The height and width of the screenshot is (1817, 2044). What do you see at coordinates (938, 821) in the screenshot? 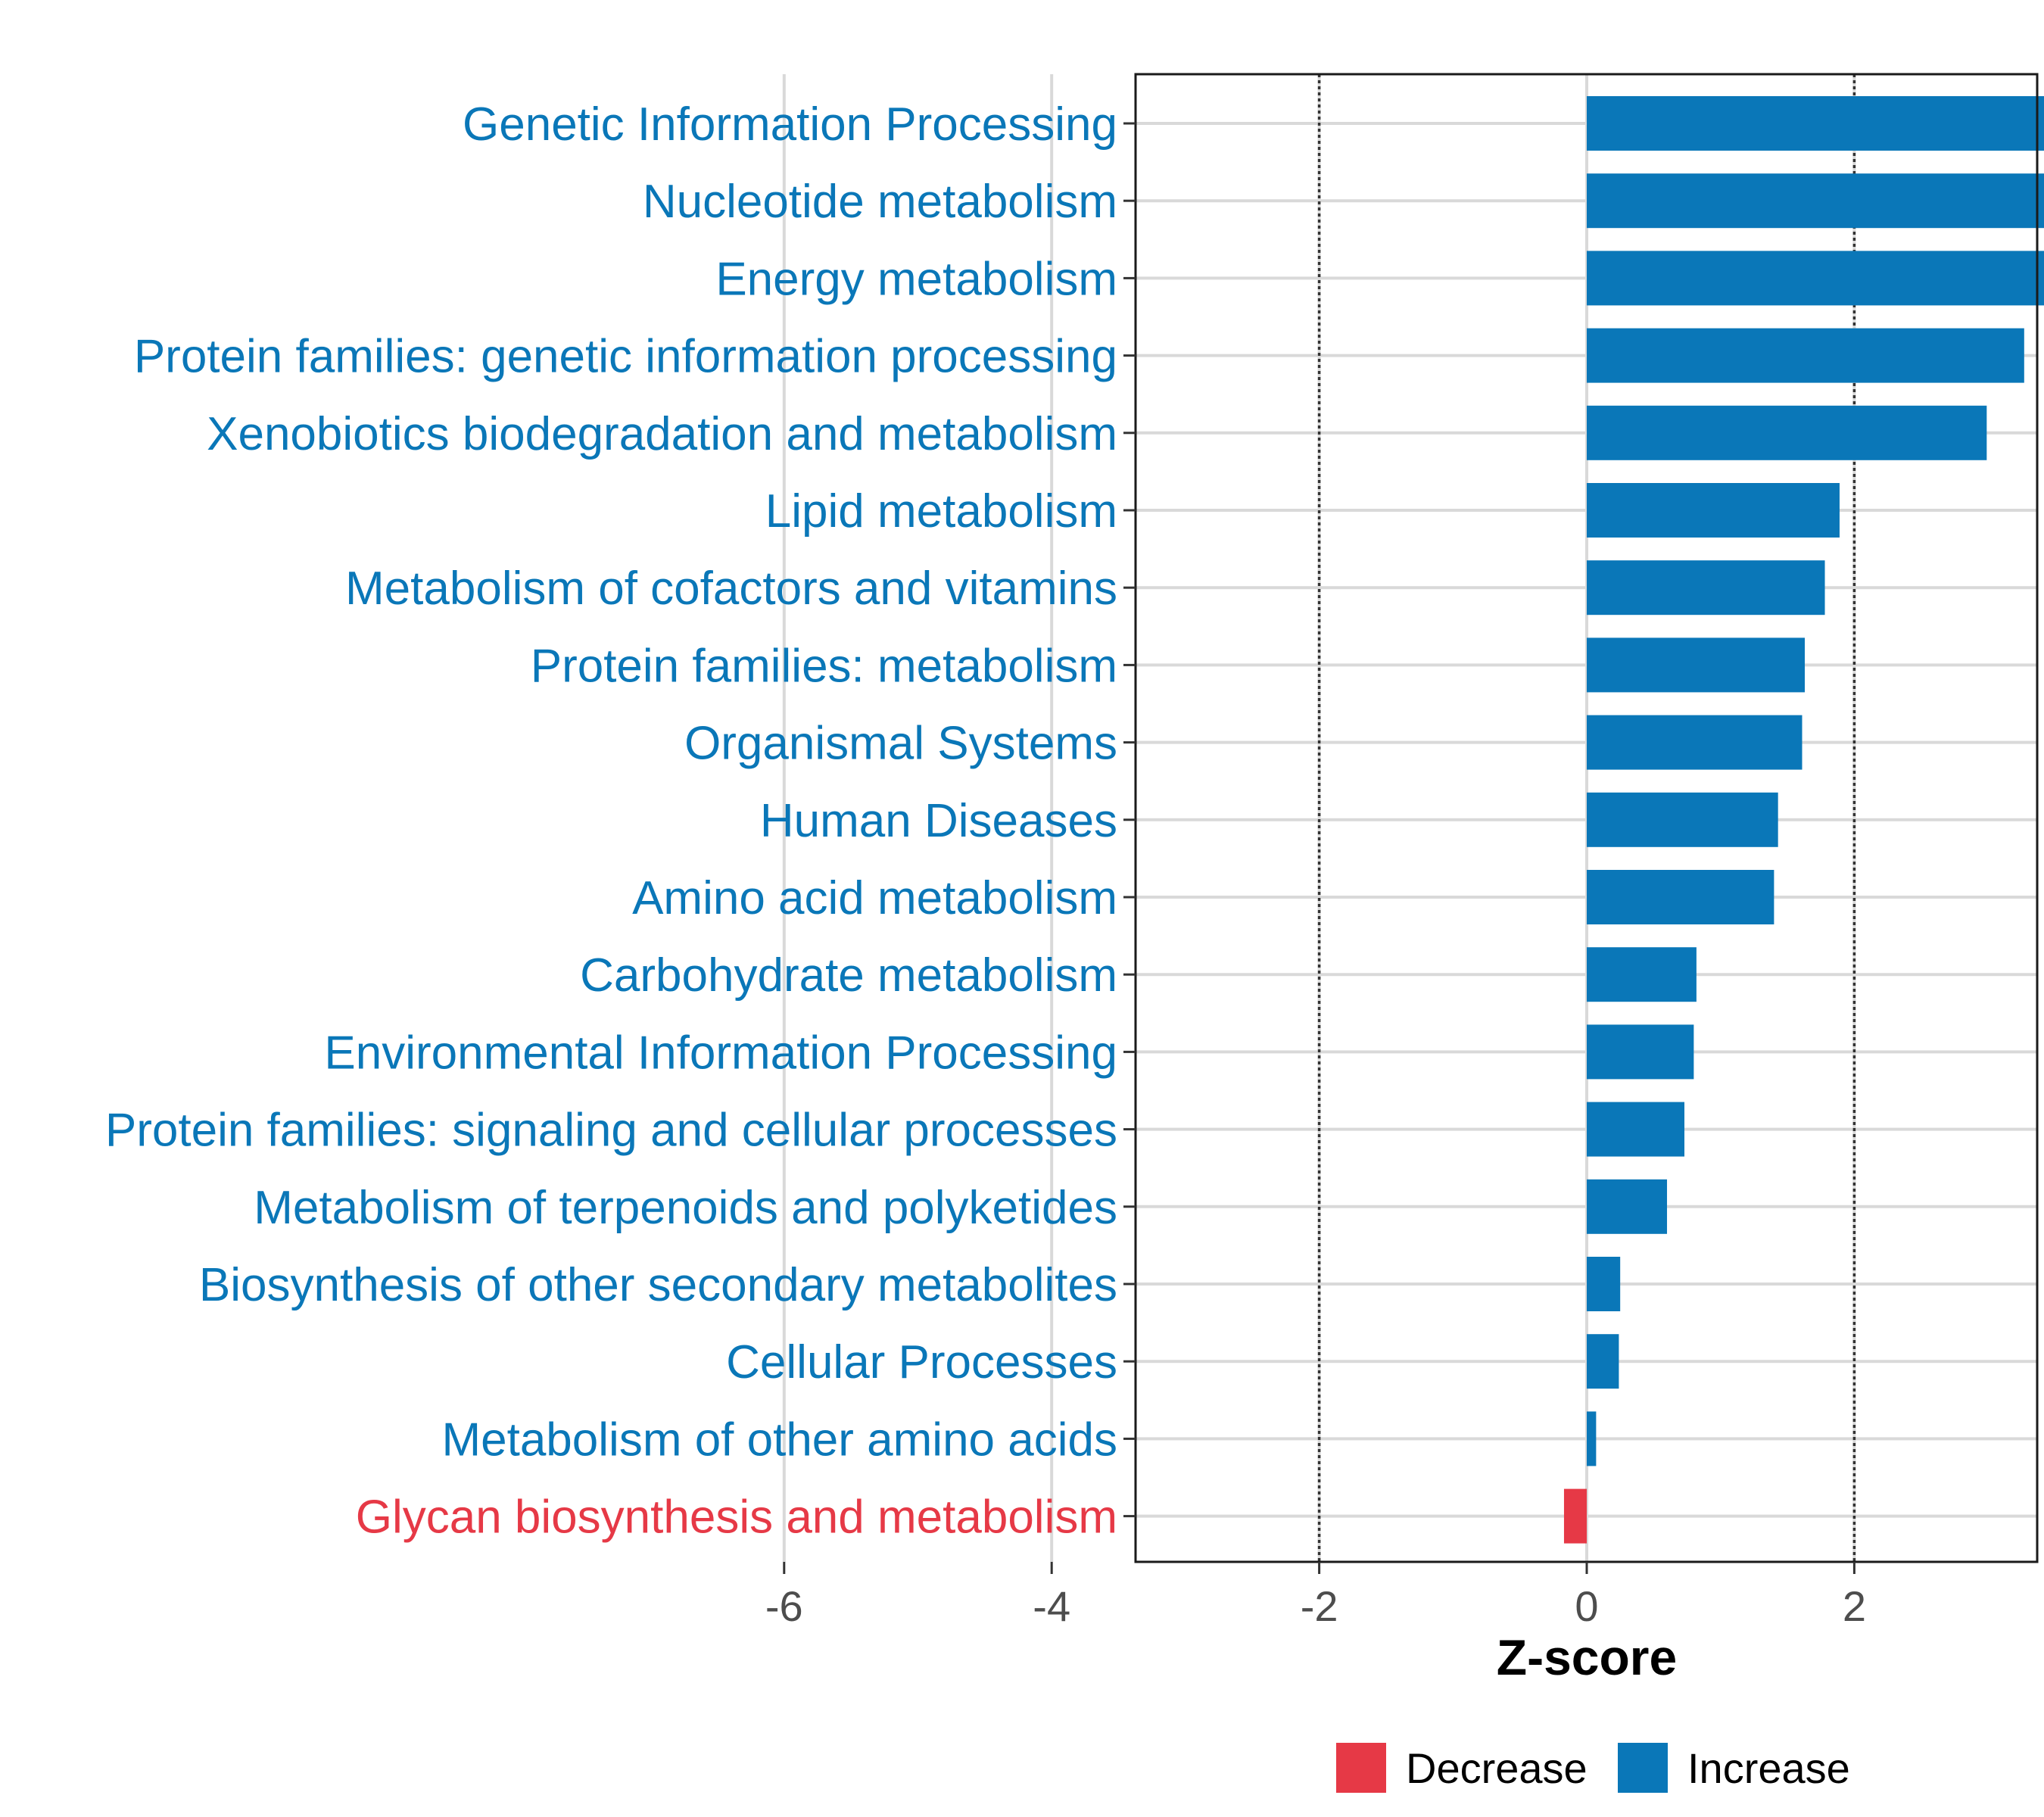
I see `category-label: Human Diseases` at bounding box center [938, 821].